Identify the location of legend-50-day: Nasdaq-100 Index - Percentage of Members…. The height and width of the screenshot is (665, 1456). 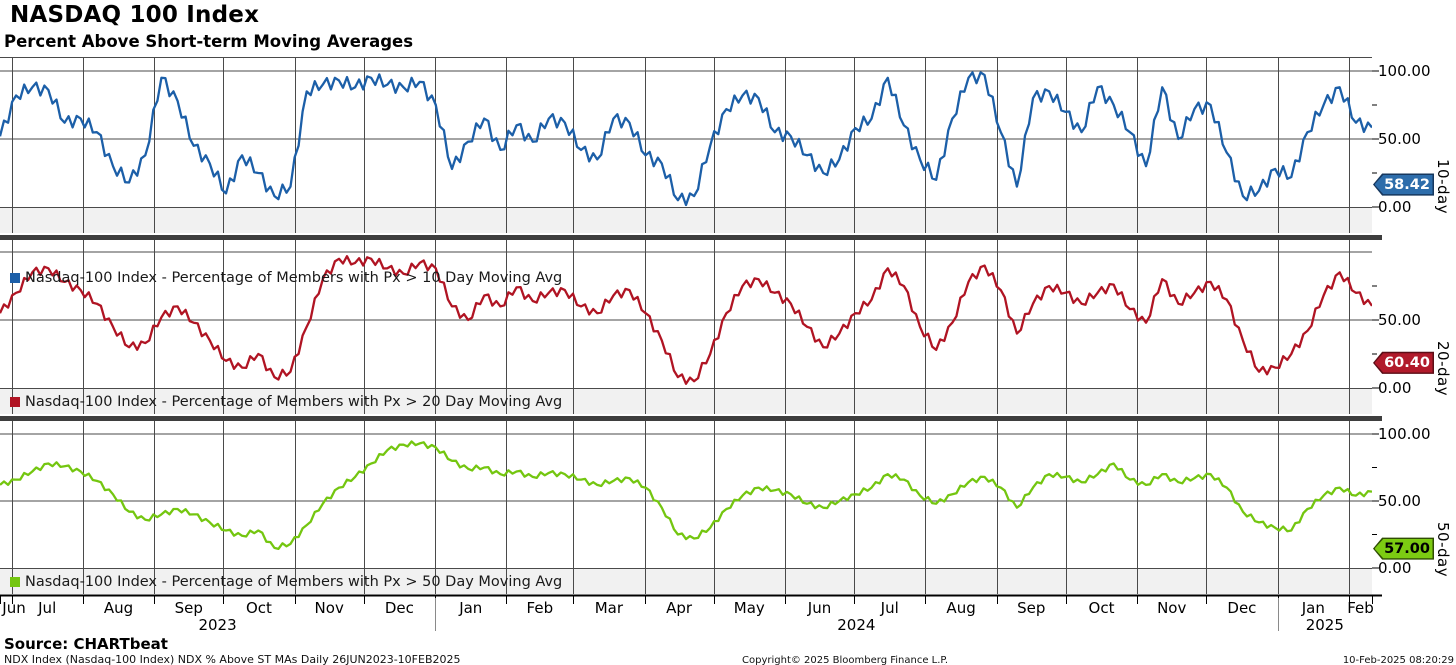
(286, 582).